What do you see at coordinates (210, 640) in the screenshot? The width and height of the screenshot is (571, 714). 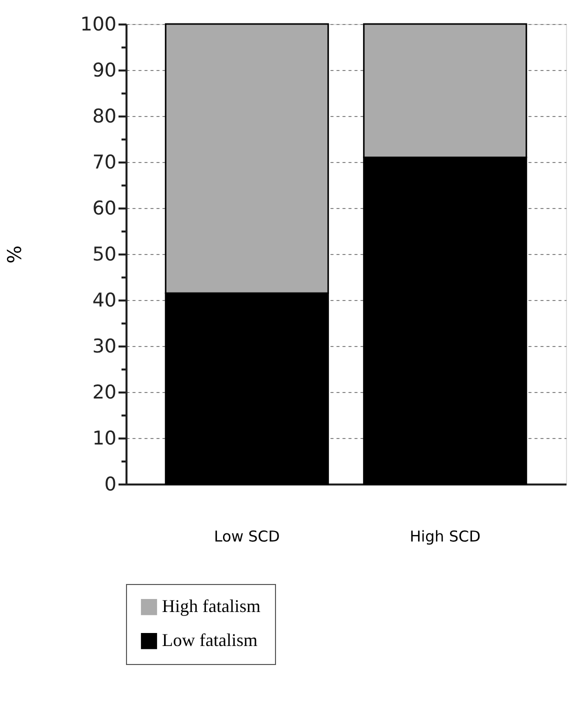 I see `legend-label: Low fatalism` at bounding box center [210, 640].